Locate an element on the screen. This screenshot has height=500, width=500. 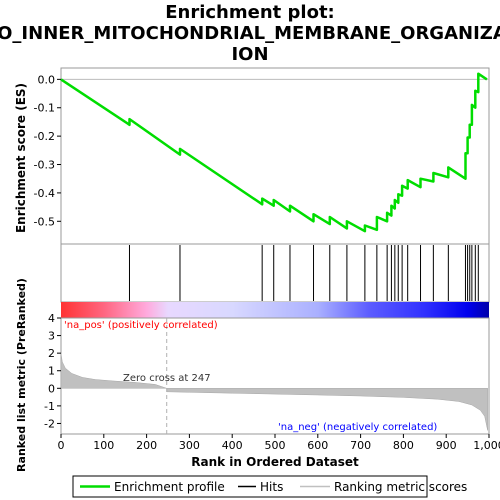
x-tick-label-9: 900 is located at coordinates (446, 445).